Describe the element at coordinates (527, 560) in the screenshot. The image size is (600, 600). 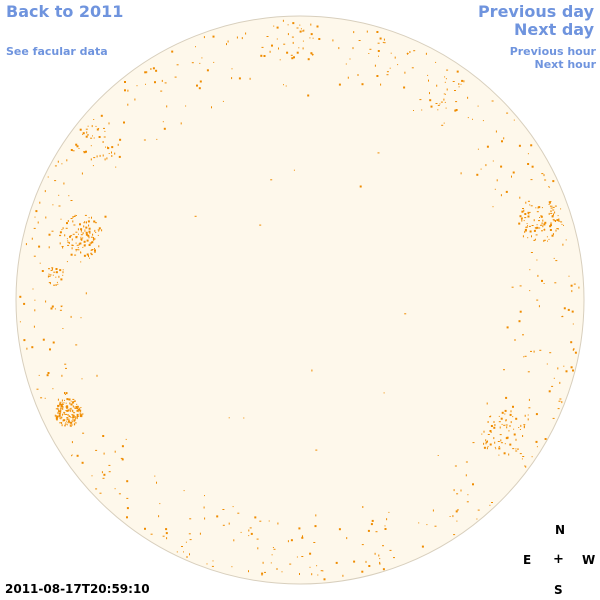
I see `compass-east: E` at that location.